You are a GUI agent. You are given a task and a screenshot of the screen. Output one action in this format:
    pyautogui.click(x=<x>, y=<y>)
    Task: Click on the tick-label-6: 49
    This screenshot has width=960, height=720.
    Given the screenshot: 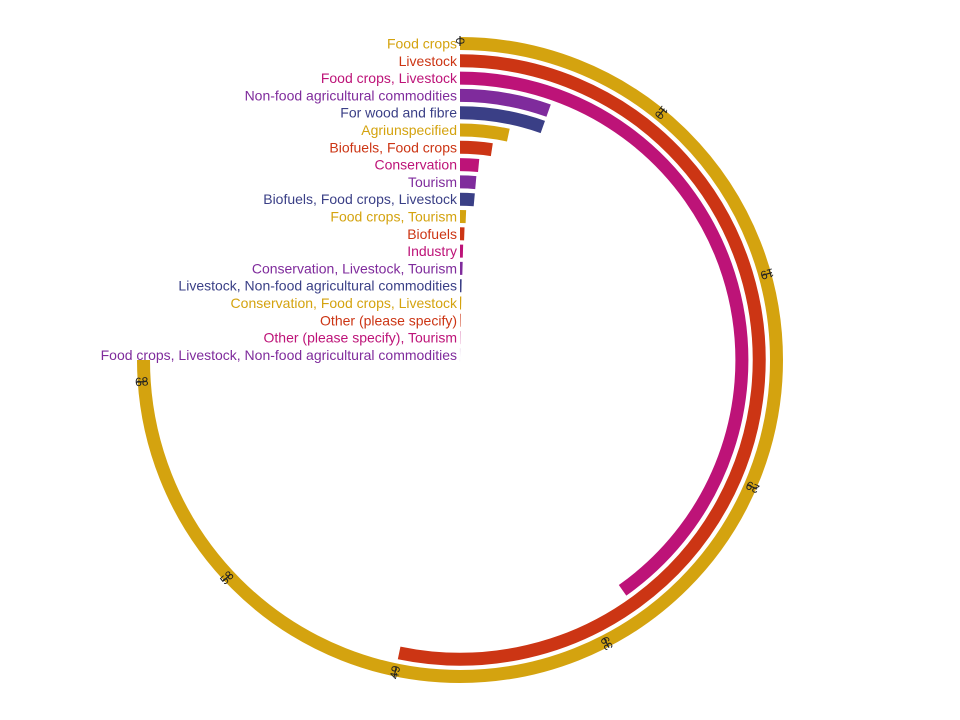 What is the action you would take?
    pyautogui.click(x=395, y=672)
    